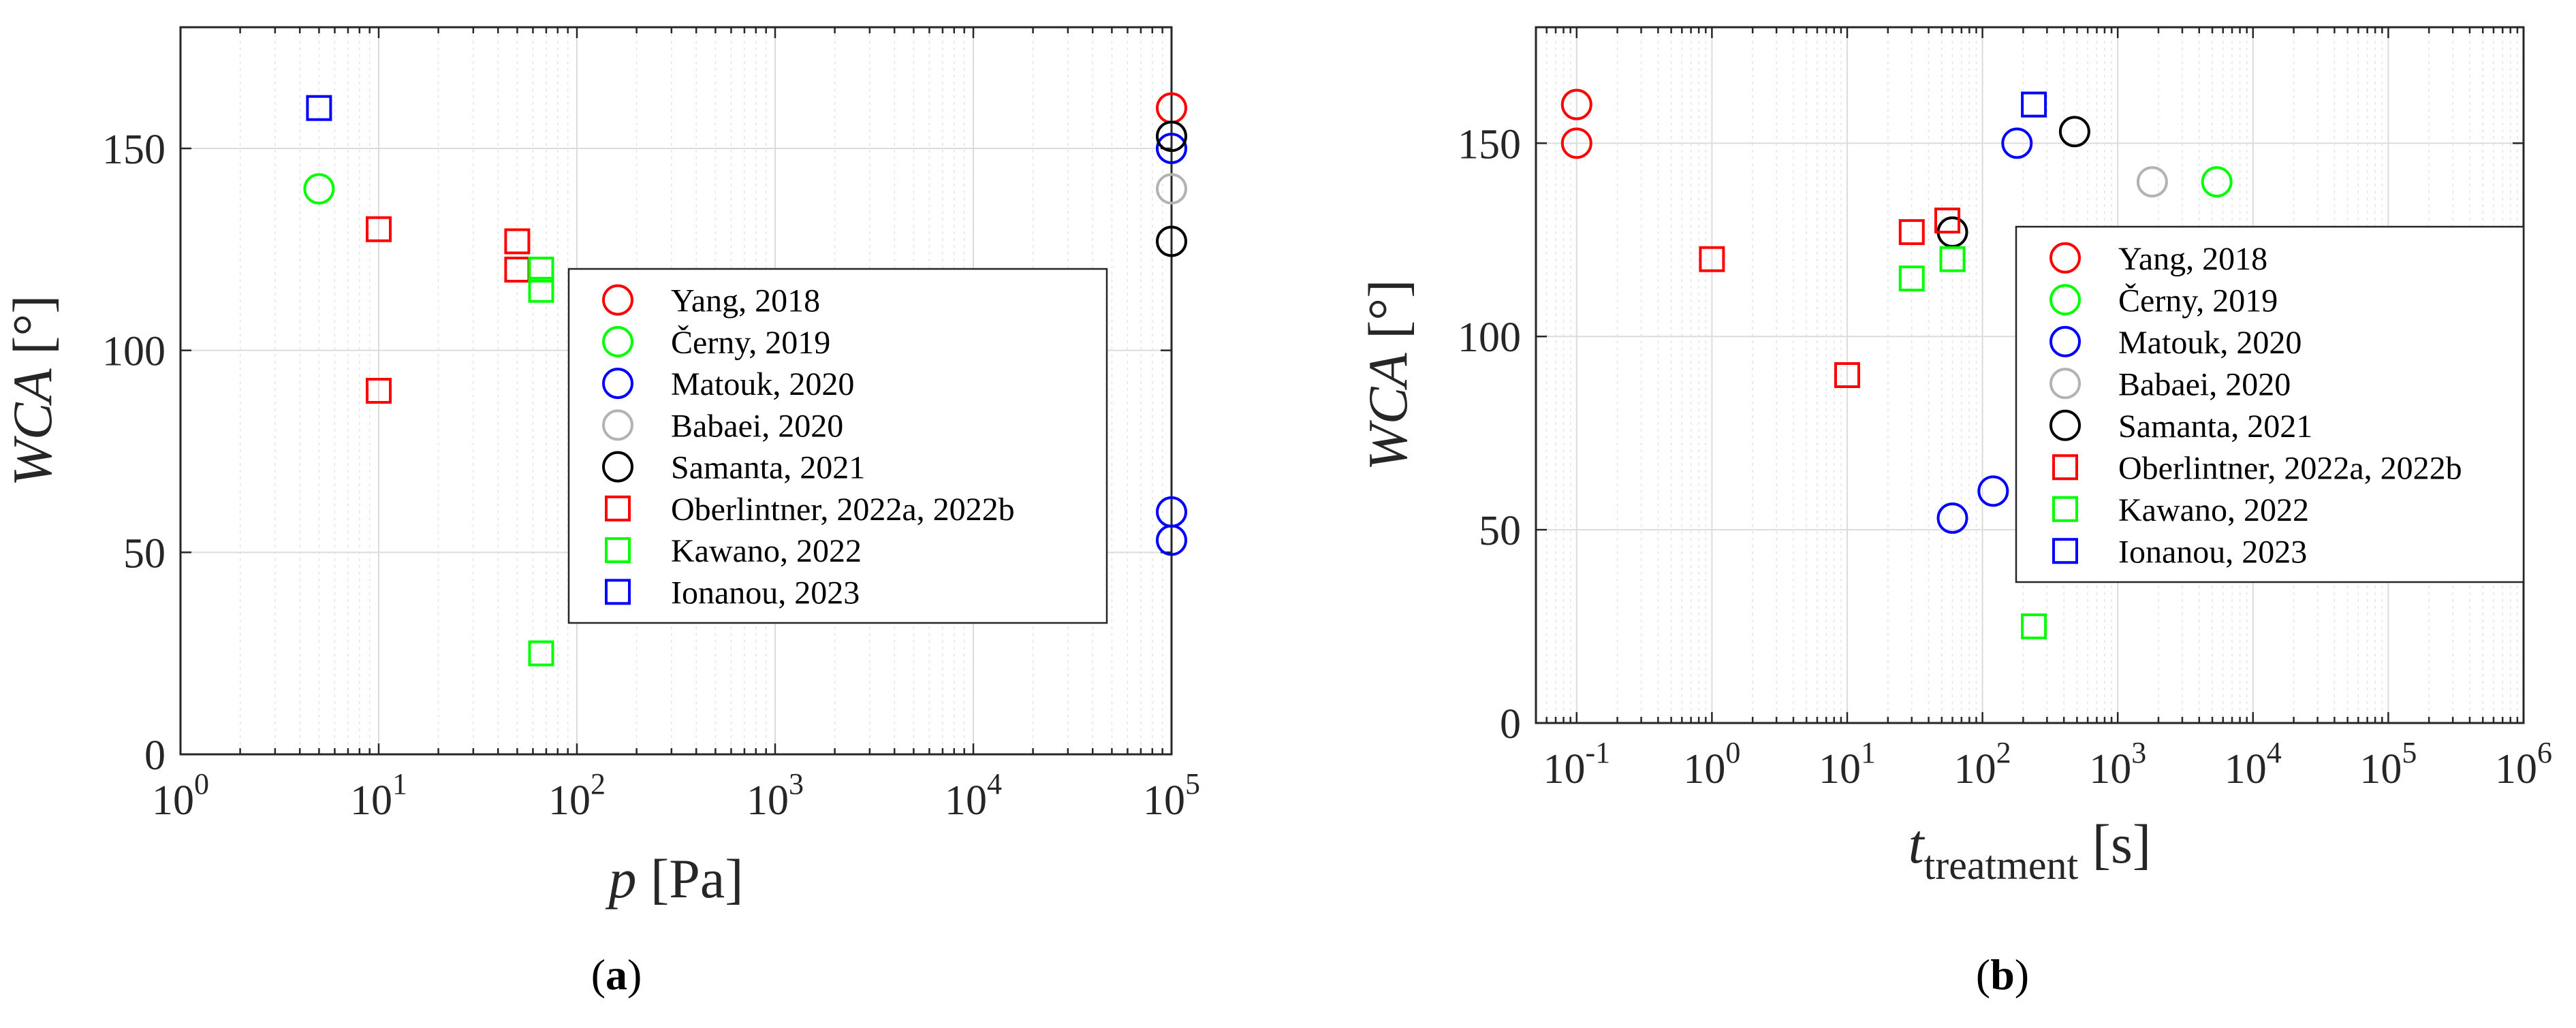  I want to click on x-axis-label: ttreatment [s], so click(2030, 850).